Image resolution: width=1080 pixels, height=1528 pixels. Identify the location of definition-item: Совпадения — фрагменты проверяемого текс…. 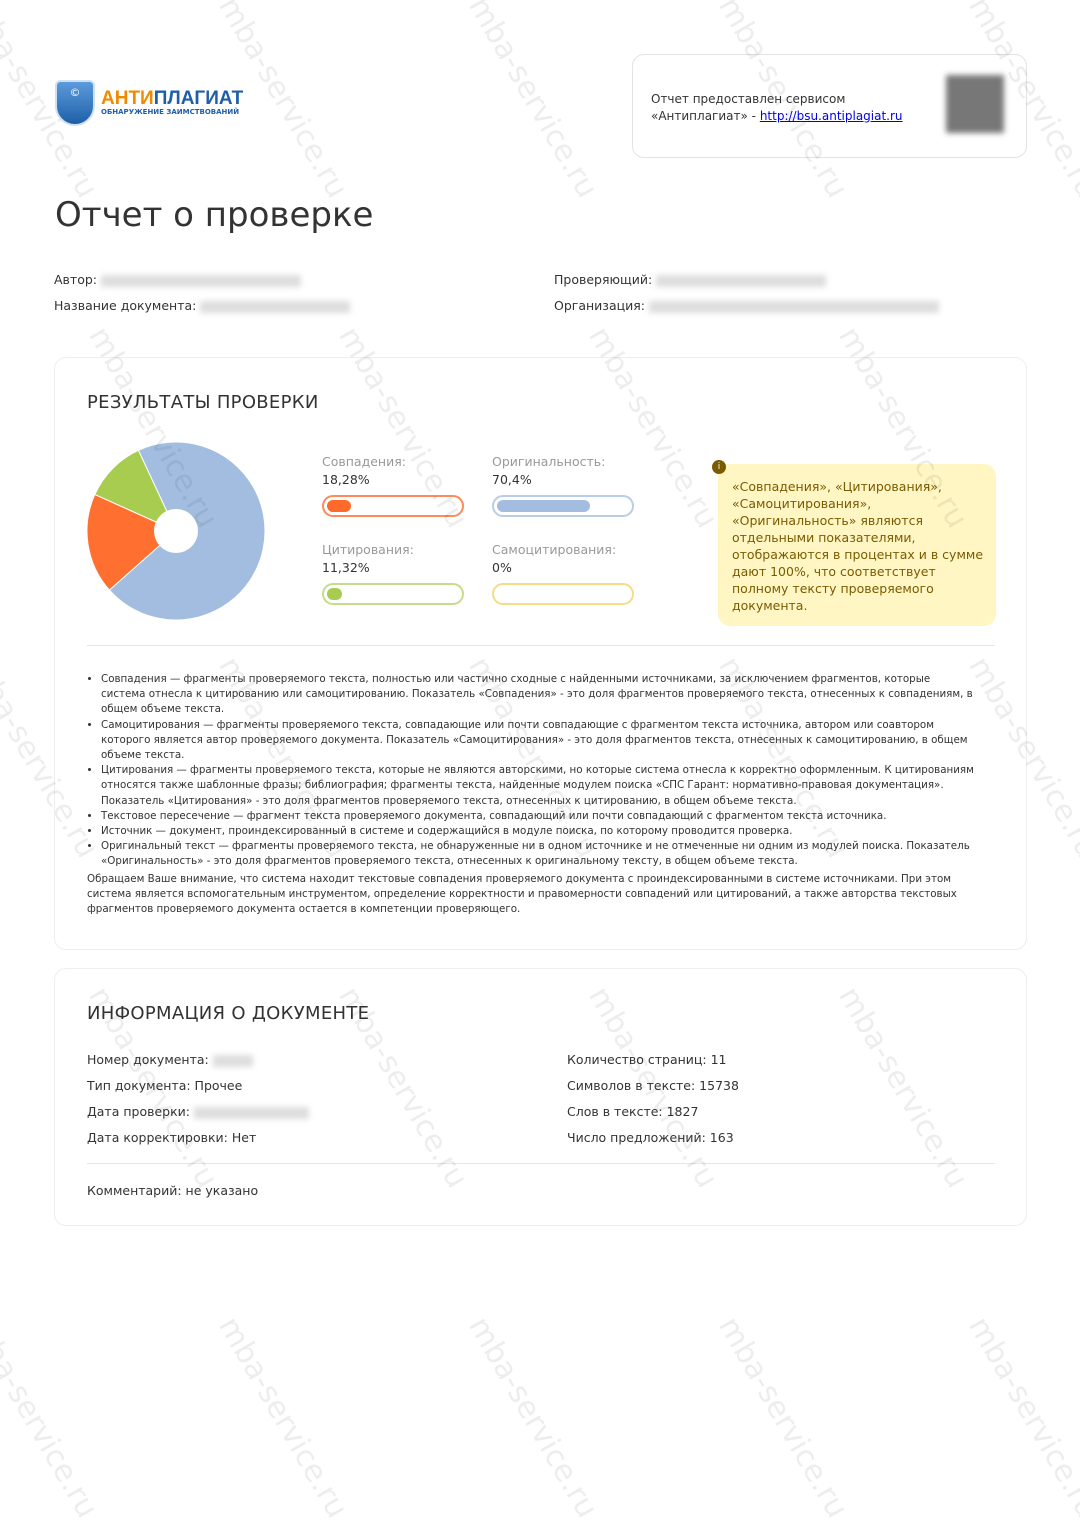
(539, 695).